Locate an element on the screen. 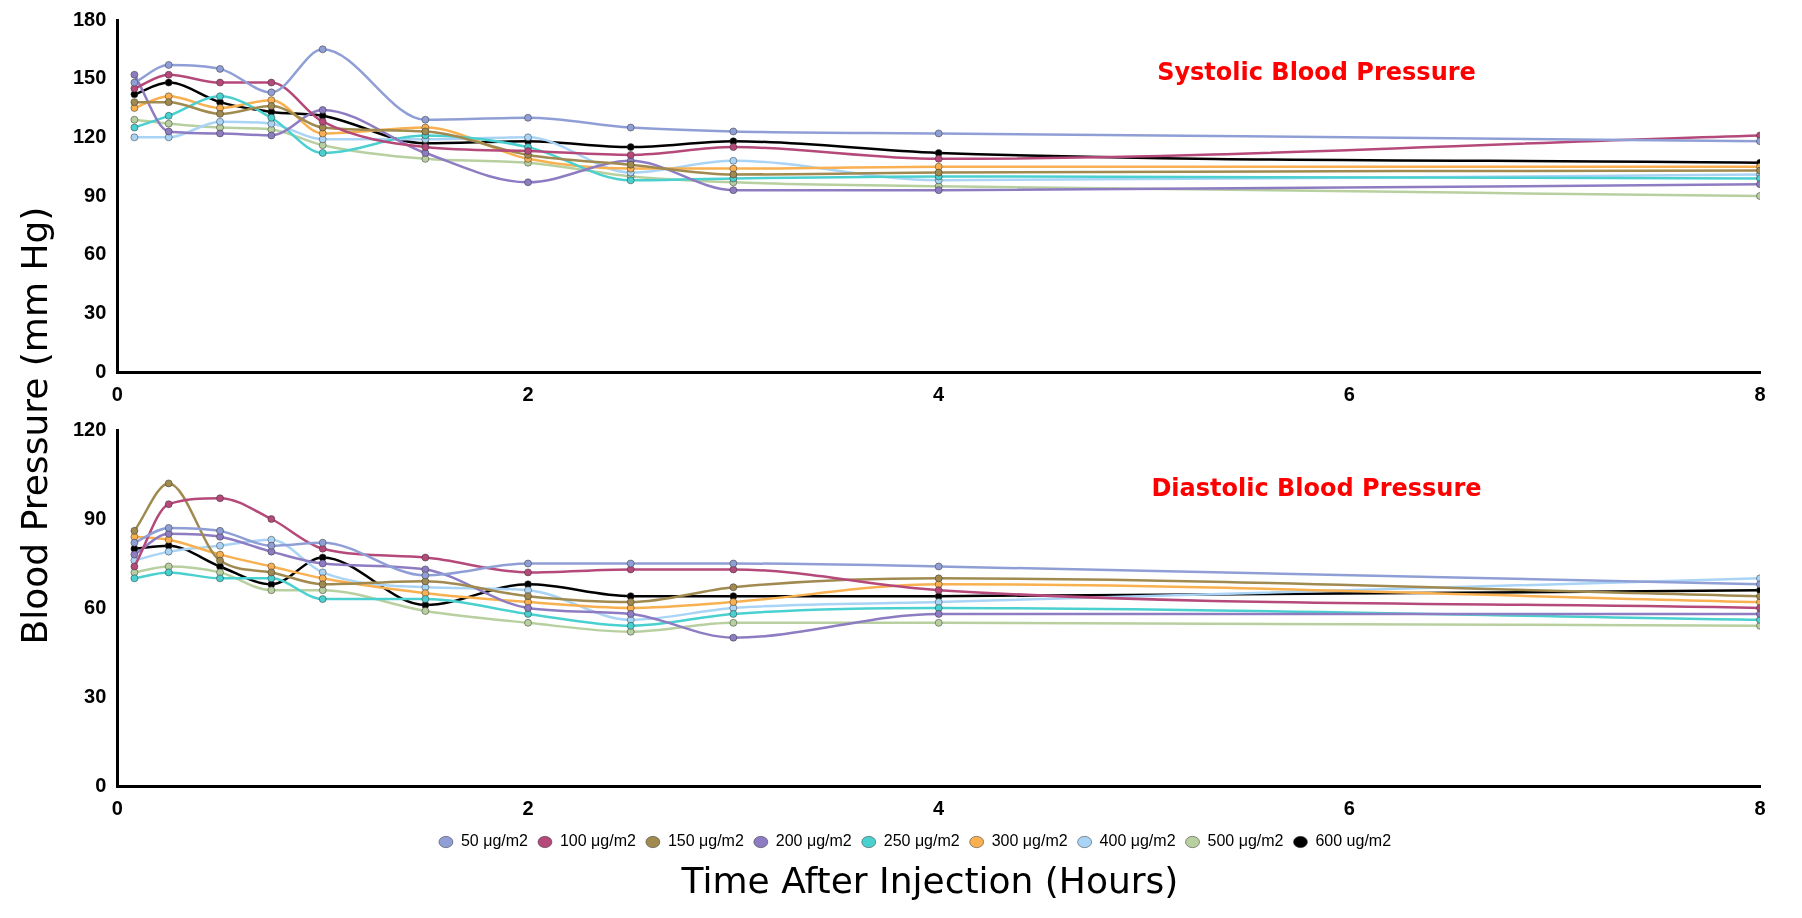  x-axis-title: Time After Injection (Hours) is located at coordinates (930, 880).